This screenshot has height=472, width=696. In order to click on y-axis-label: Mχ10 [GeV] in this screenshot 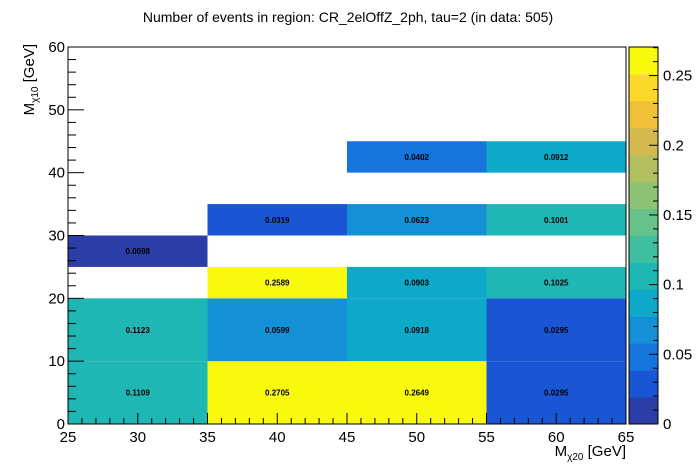, I will do `click(31, 79)`.